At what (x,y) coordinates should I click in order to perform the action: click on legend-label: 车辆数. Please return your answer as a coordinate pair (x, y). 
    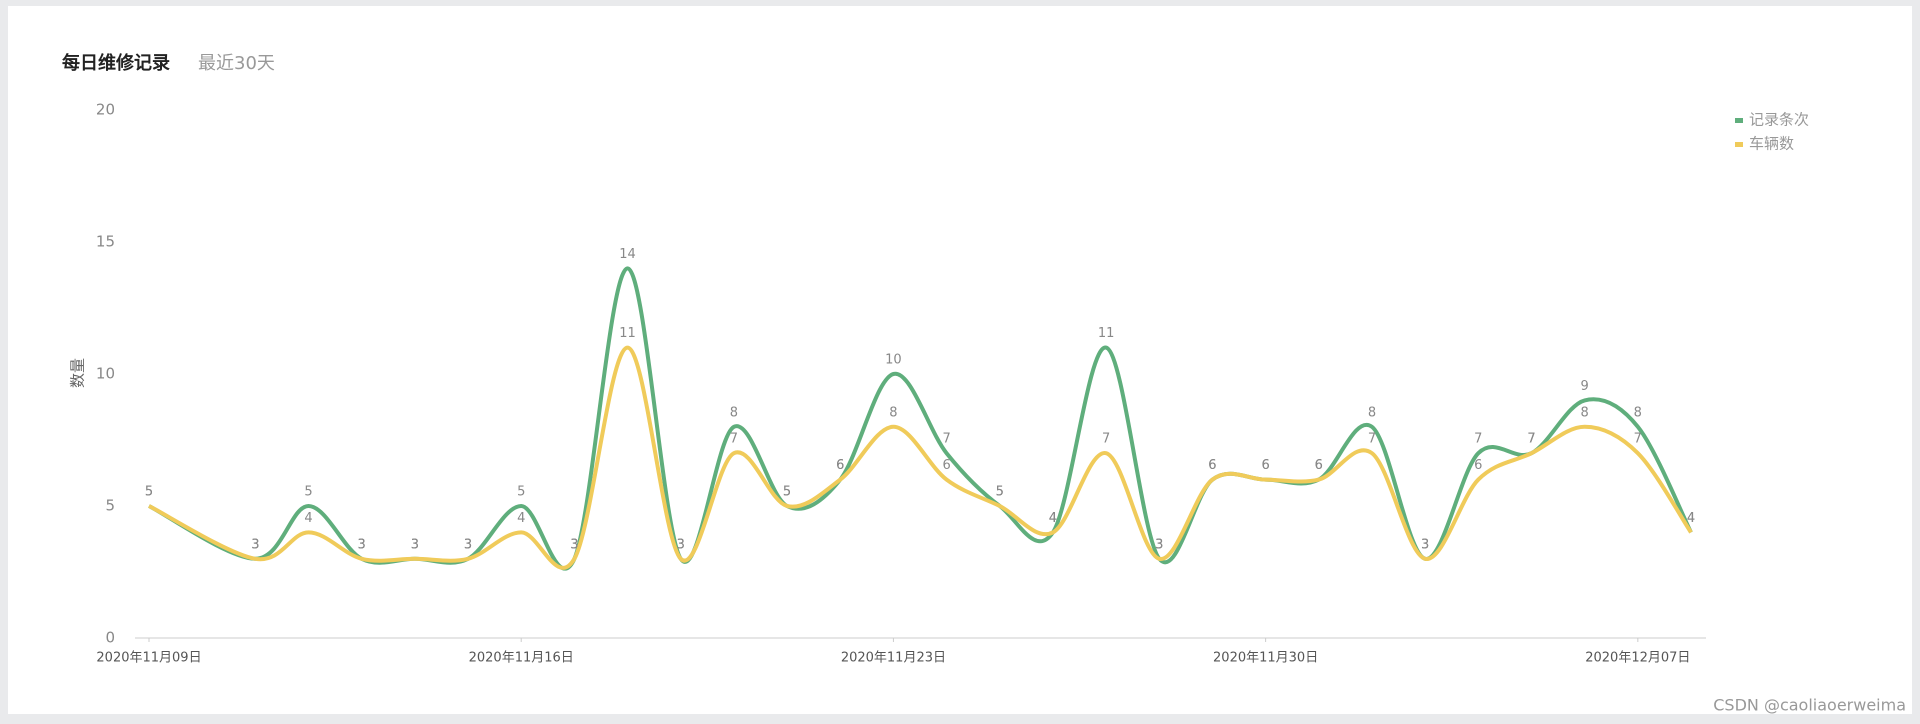
    Looking at the image, I should click on (1771, 144).